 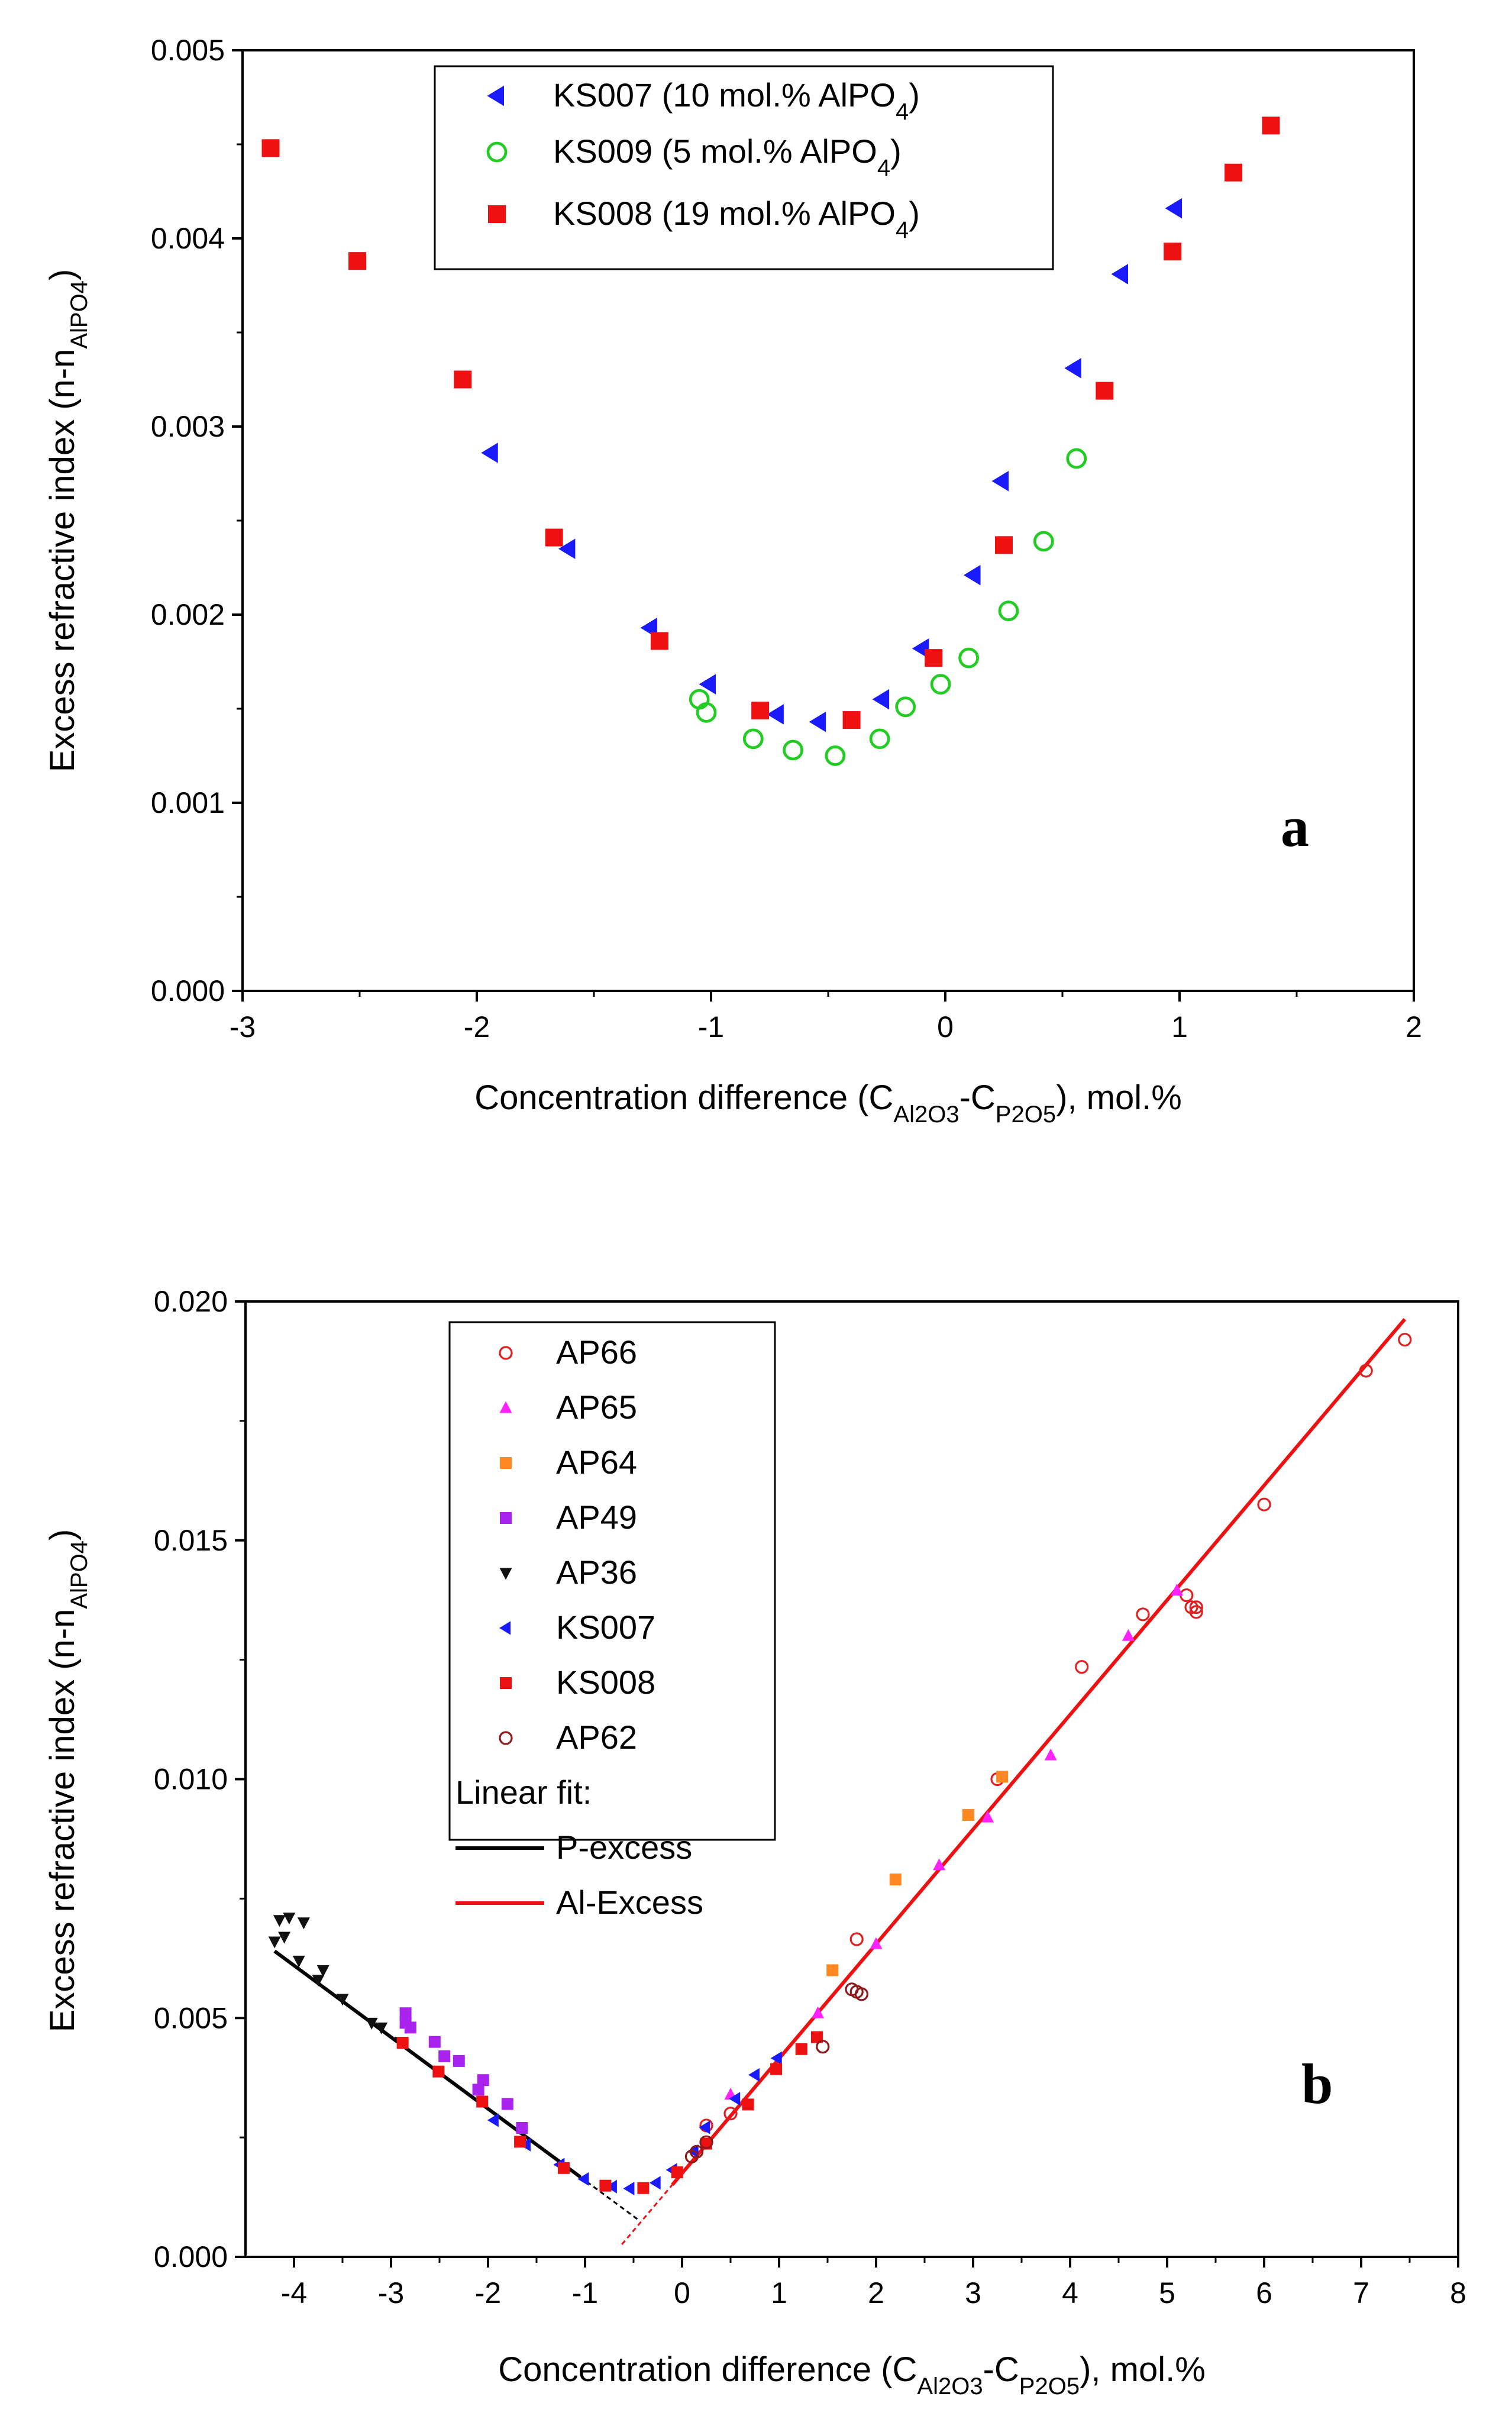 What do you see at coordinates (1458, 2293) in the screenshot?
I see `x-tick-label: 8` at bounding box center [1458, 2293].